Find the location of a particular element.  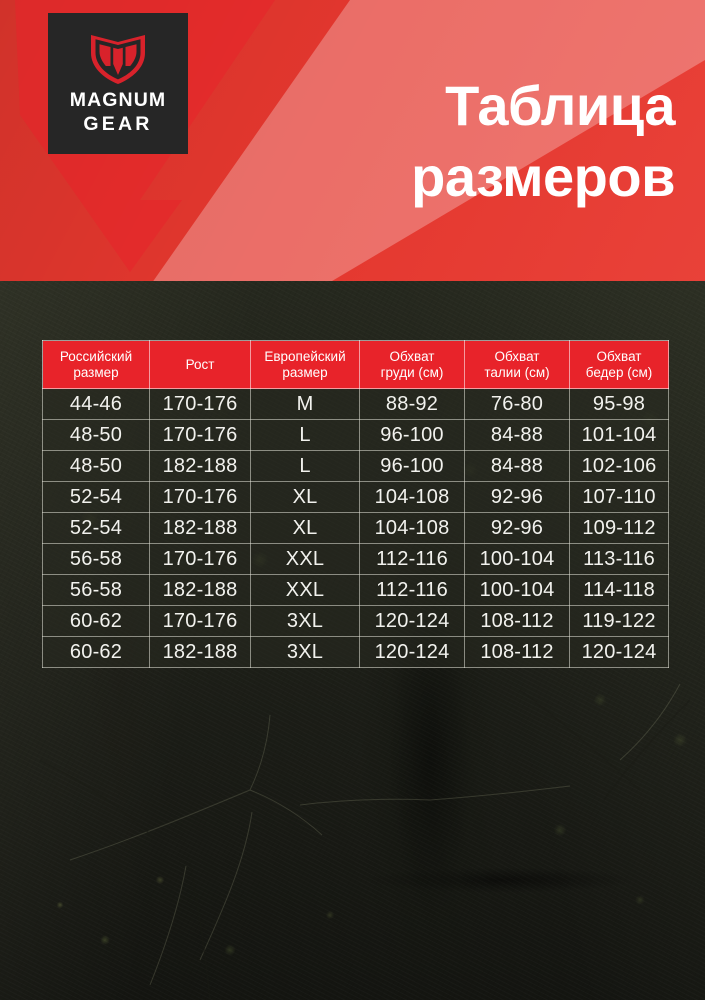

table-row: 60-62 170-176 3XL 120-124 108-112 119-122 is located at coordinates (355, 621).